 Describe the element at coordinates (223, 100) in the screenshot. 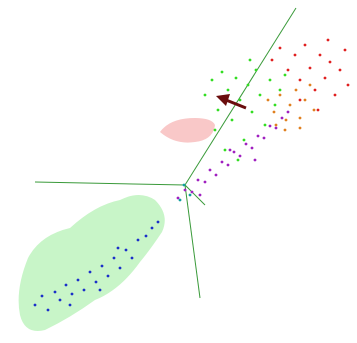

I see `arrow-head` at that location.